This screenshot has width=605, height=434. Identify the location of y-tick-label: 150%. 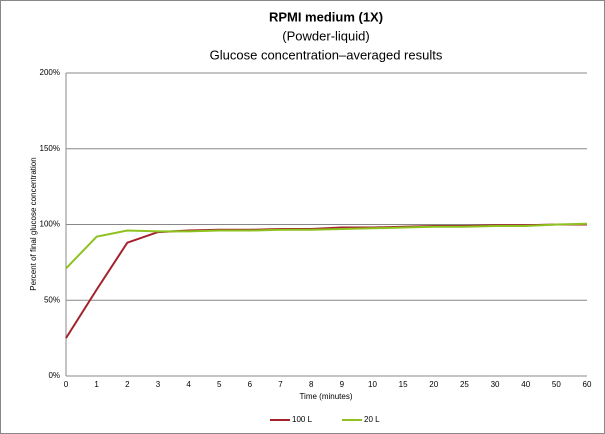
(50, 148).